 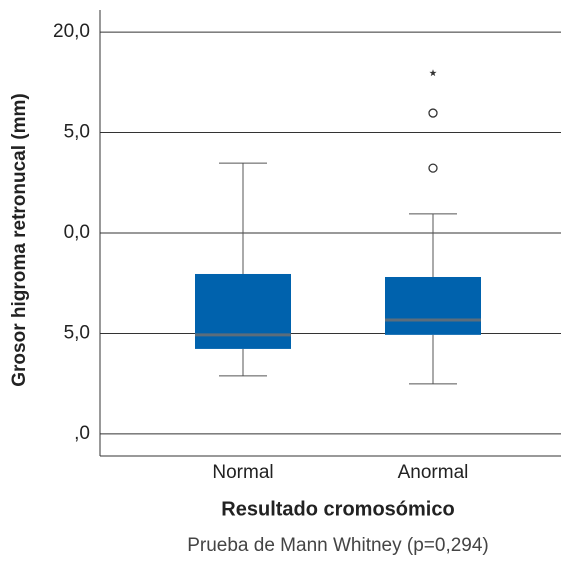 What do you see at coordinates (82, 433) in the screenshot?
I see `y-tick-label: ,0` at bounding box center [82, 433].